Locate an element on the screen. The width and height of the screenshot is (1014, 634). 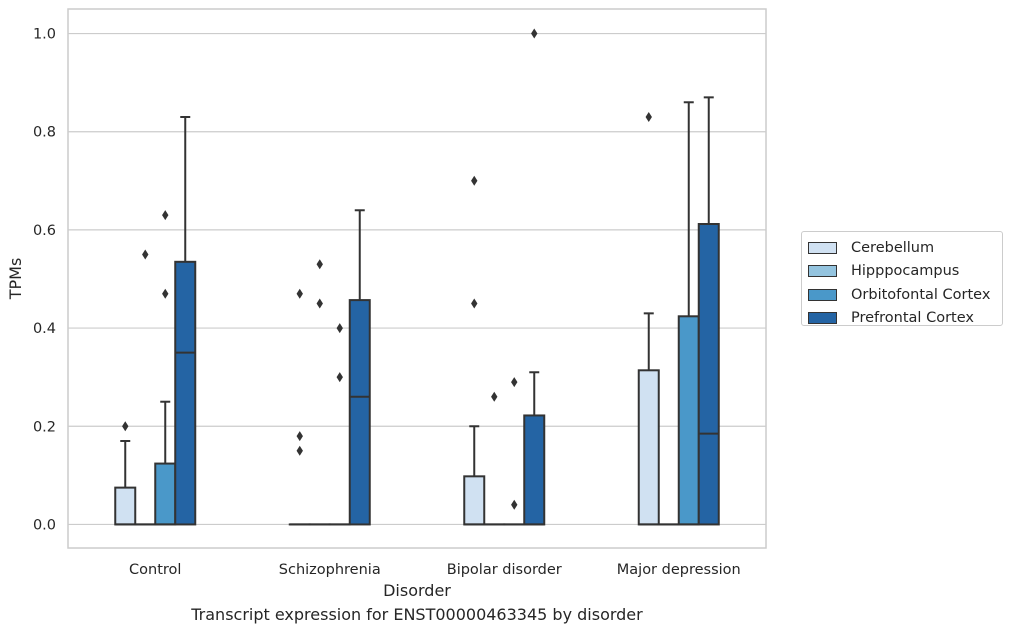
legend-item-hippocampus: Hipppocampus is located at coordinates (905, 272).